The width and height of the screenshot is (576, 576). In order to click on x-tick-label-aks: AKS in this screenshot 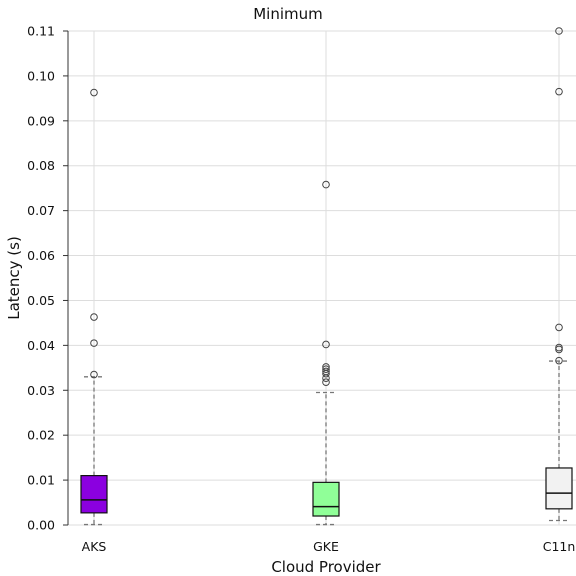, I will do `click(94, 546)`.